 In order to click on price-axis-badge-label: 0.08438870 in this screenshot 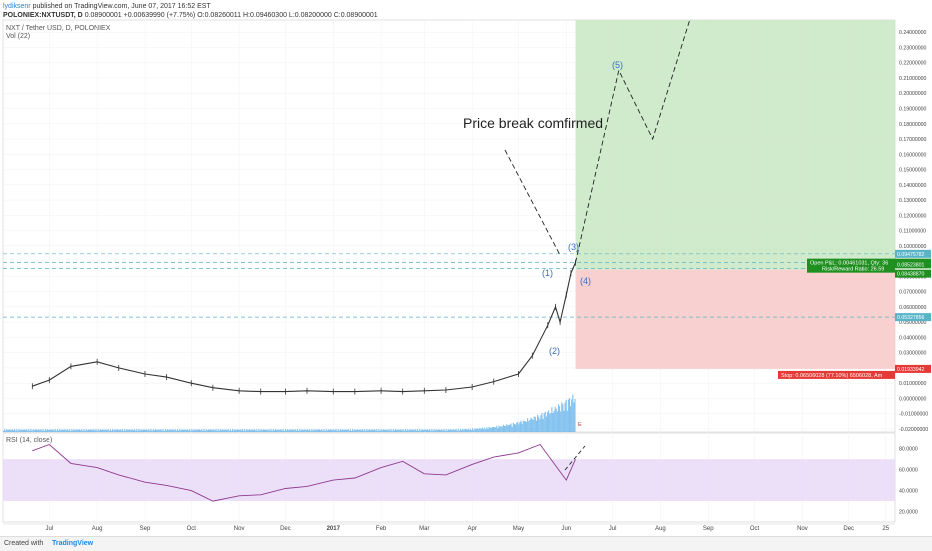, I will do `click(911, 275)`.